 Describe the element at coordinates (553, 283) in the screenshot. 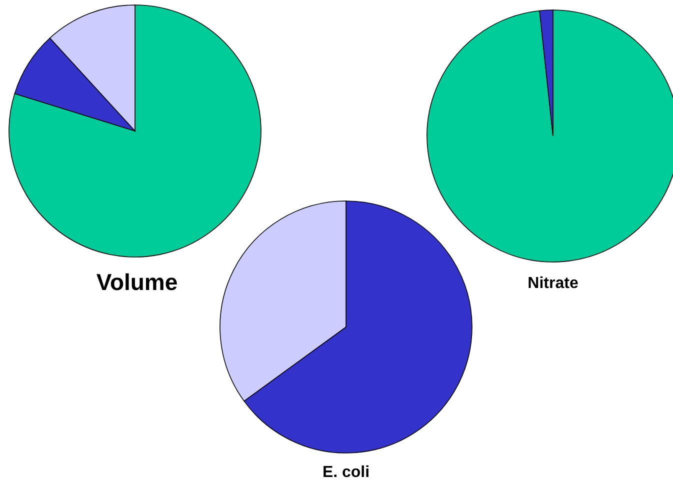

I see `text: Nitrate` at that location.